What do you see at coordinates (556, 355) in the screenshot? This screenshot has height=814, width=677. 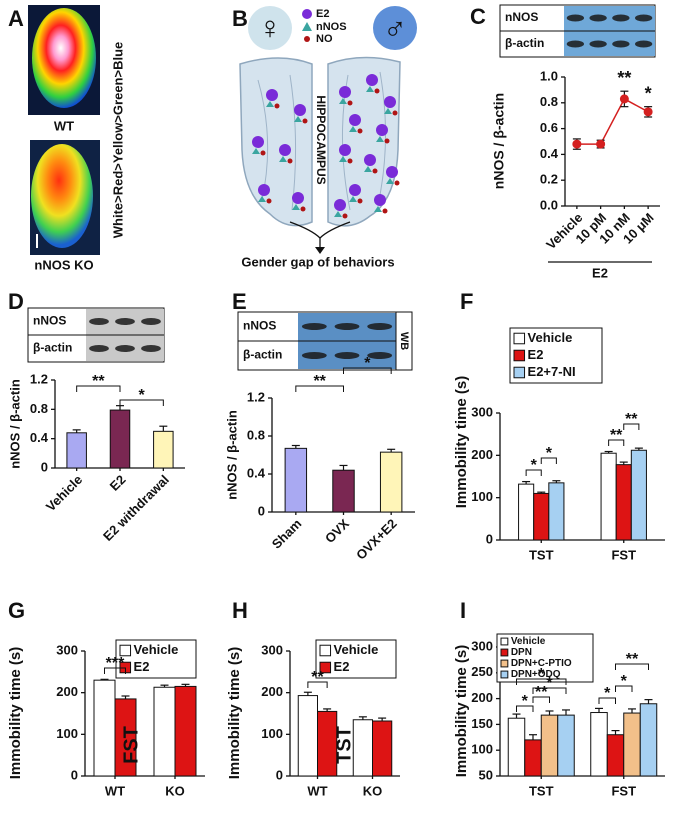 I see `legend-box` at bounding box center [556, 355].